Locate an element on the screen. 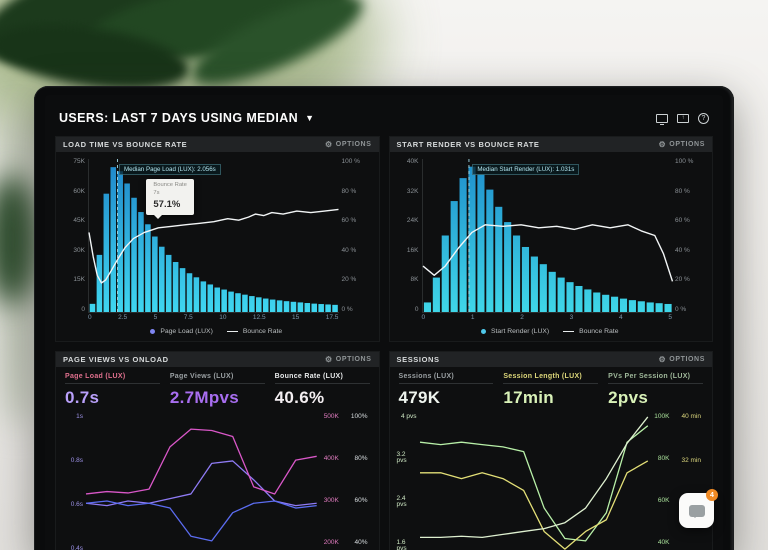 The width and height of the screenshot is (768, 550). metric-value: 40.6% is located at coordinates (299, 397).